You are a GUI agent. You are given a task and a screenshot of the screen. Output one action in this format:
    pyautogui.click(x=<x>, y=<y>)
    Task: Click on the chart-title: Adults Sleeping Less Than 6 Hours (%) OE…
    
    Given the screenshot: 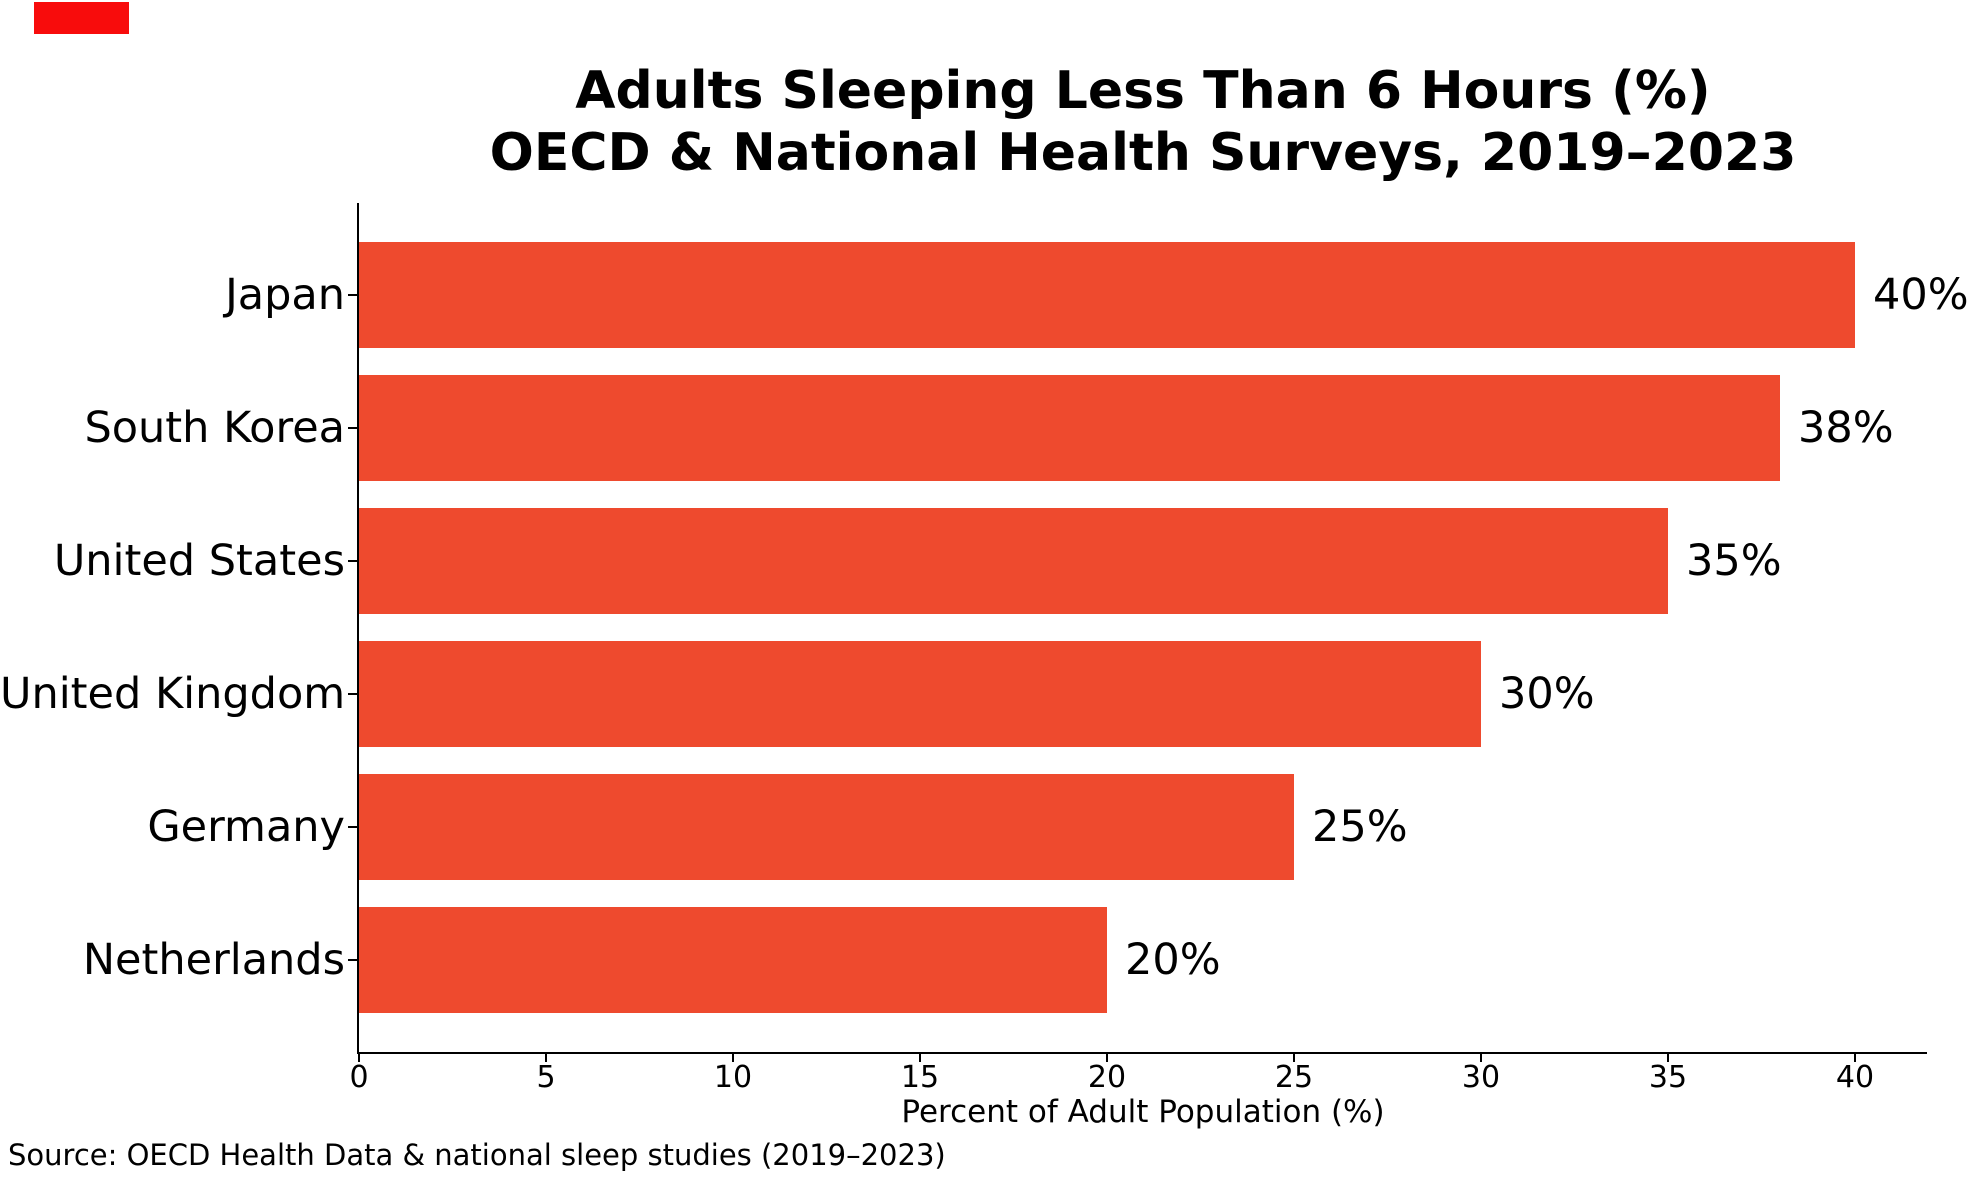 What is the action you would take?
    pyautogui.click(x=1143, y=122)
    